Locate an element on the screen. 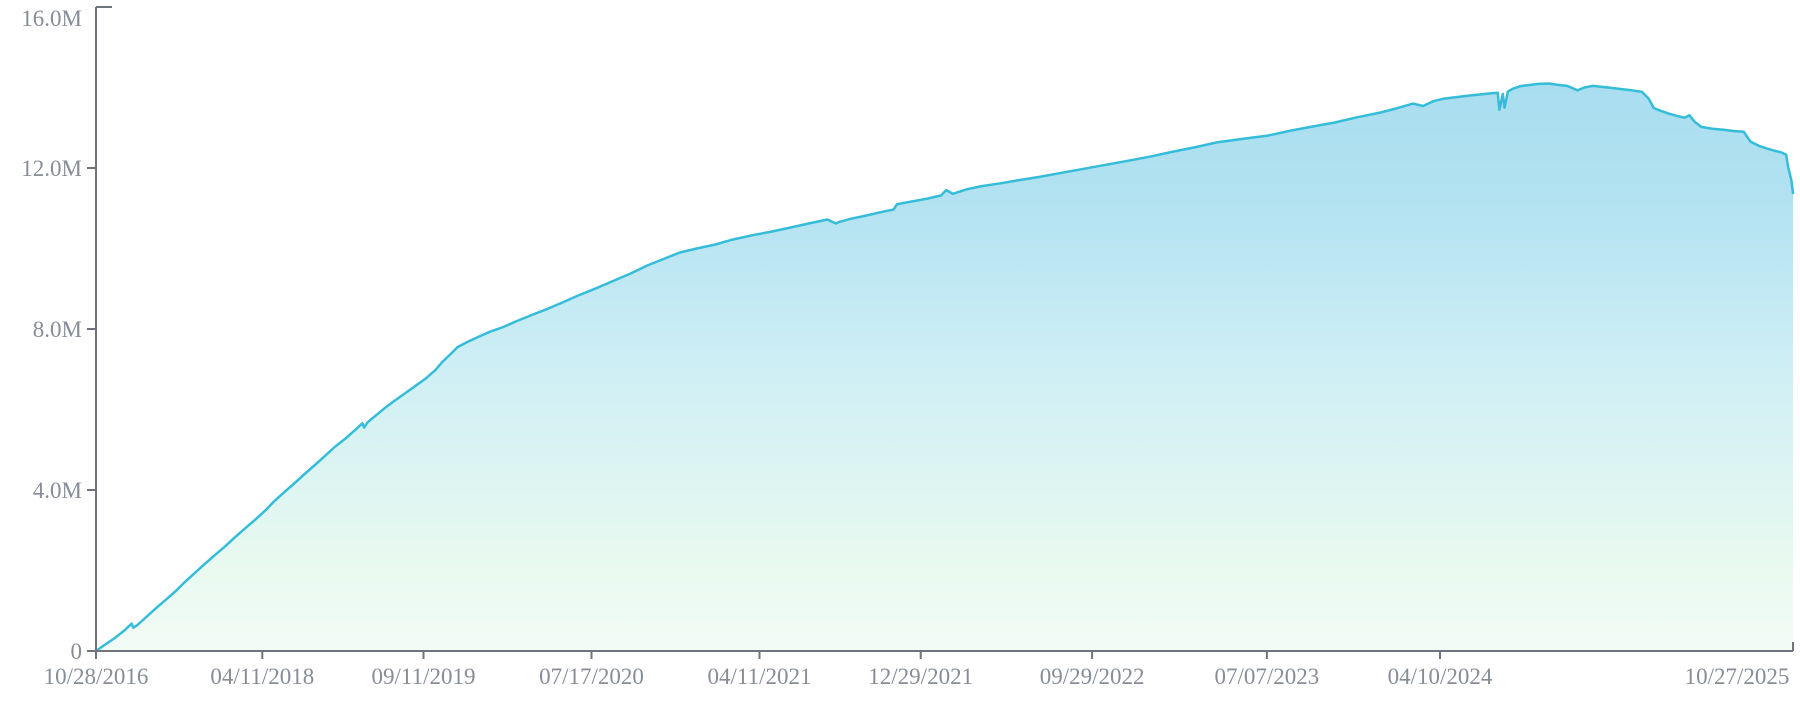 Image resolution: width=1800 pixels, height=702 pixels. x-axis-tick-label: 09/11/2019 is located at coordinates (424, 676).